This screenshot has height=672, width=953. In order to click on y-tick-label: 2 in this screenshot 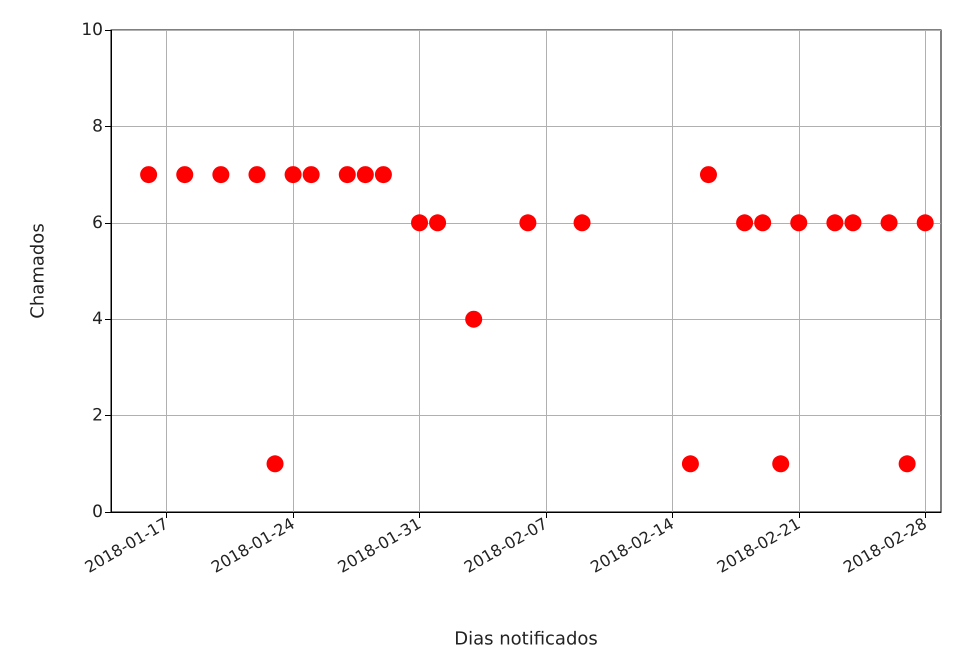, I will do `click(97, 416)`.